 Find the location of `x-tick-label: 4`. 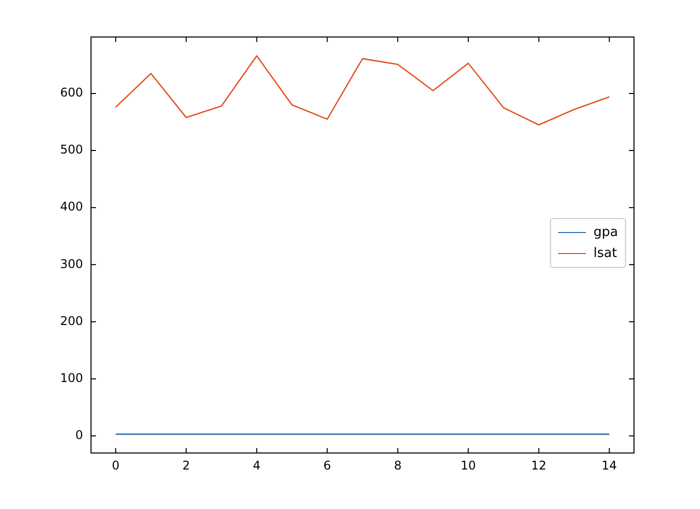

x-tick-label: 4 is located at coordinates (256, 465).